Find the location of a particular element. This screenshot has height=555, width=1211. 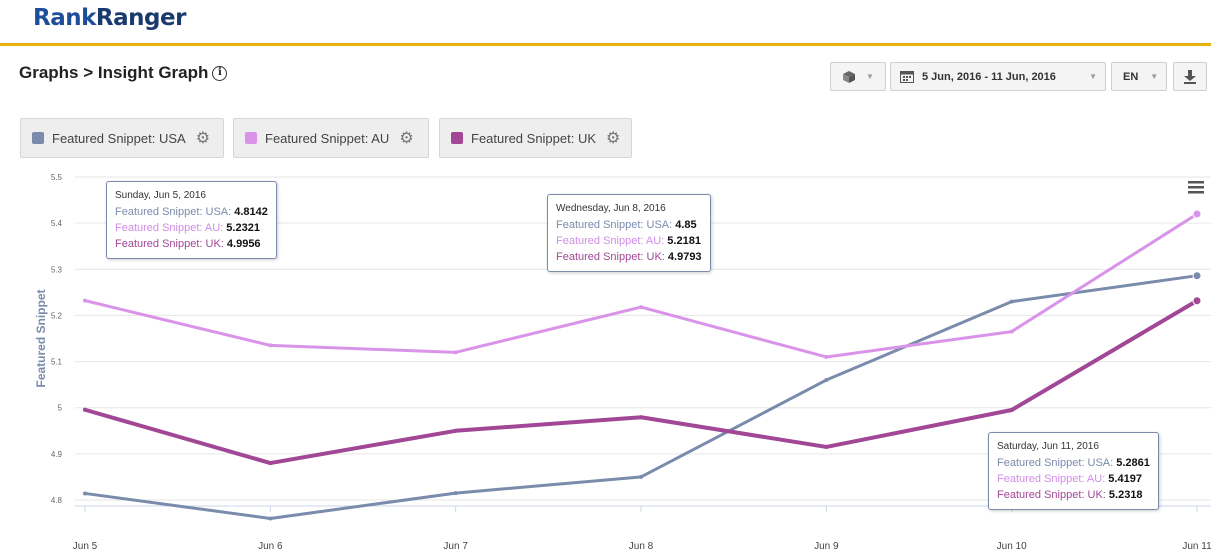

x-tick-label: Jun 10 is located at coordinates (1012, 546).